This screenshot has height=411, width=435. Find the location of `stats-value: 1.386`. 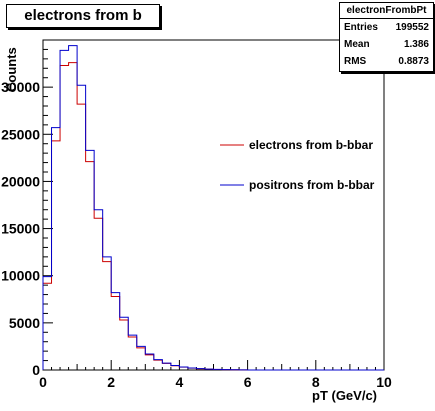

stats-value: 1.386 is located at coordinates (416, 44).